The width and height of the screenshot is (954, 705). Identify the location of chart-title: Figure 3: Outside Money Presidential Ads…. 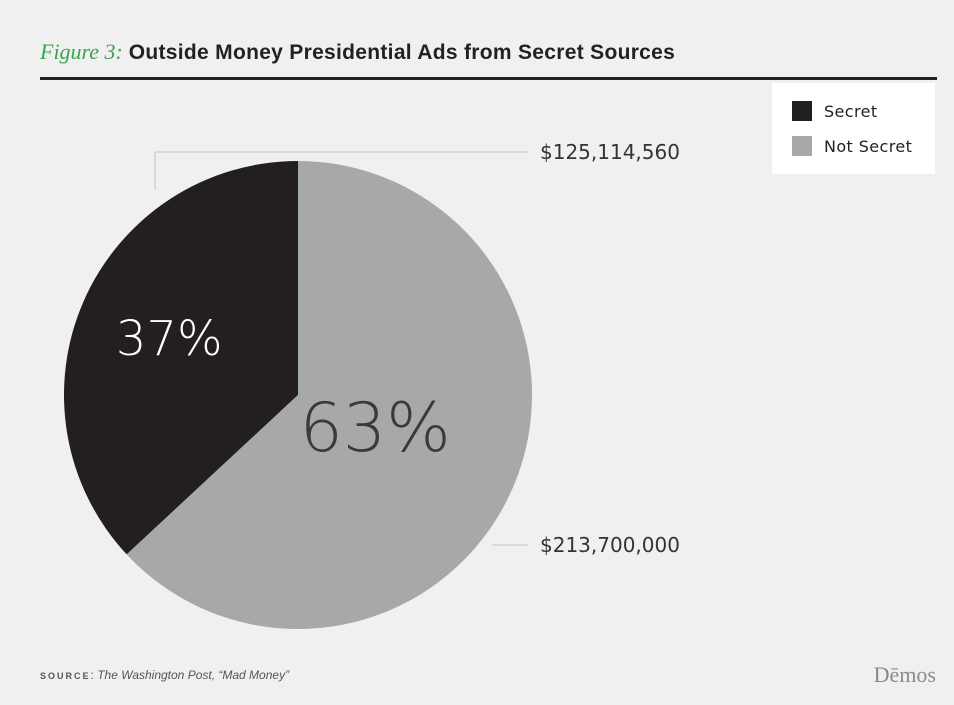
(357, 52).